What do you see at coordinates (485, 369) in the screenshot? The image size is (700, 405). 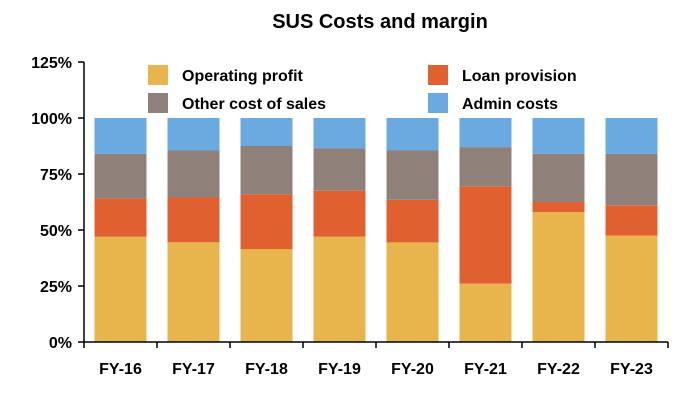 I see `x-tick-label: FY-21` at bounding box center [485, 369].